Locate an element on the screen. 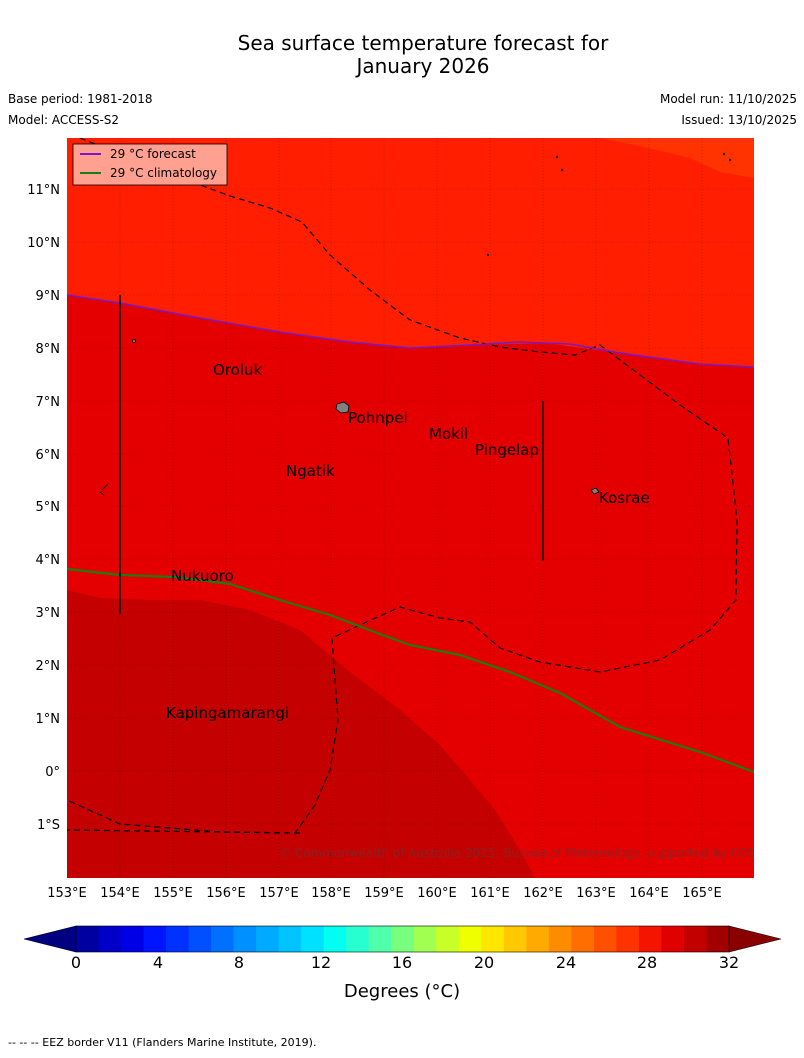  place-label-nukuoro: Nukuoro is located at coordinates (202, 576).